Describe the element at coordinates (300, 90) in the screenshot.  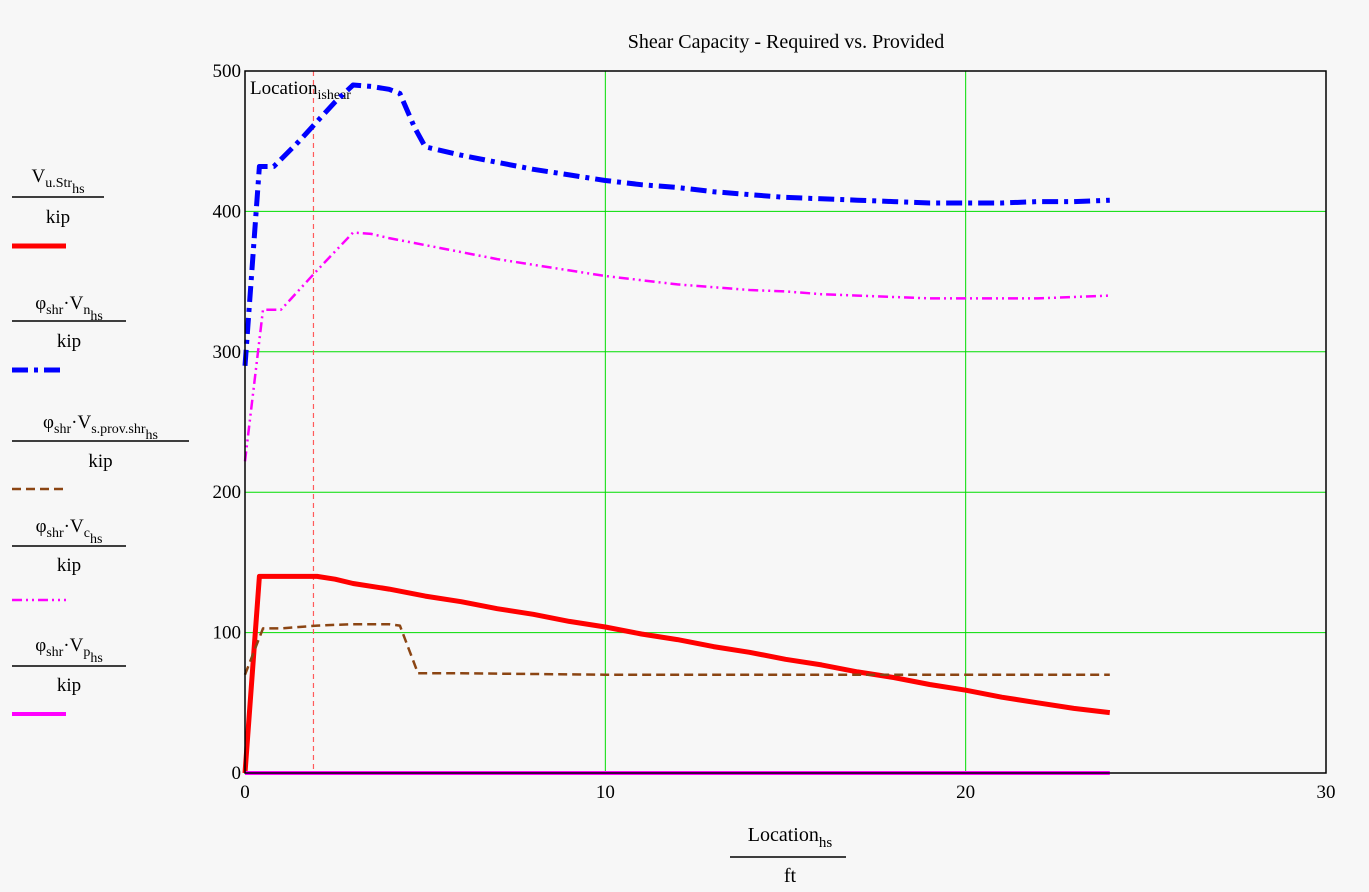
I see `marker-label: Locationishear` at that location.